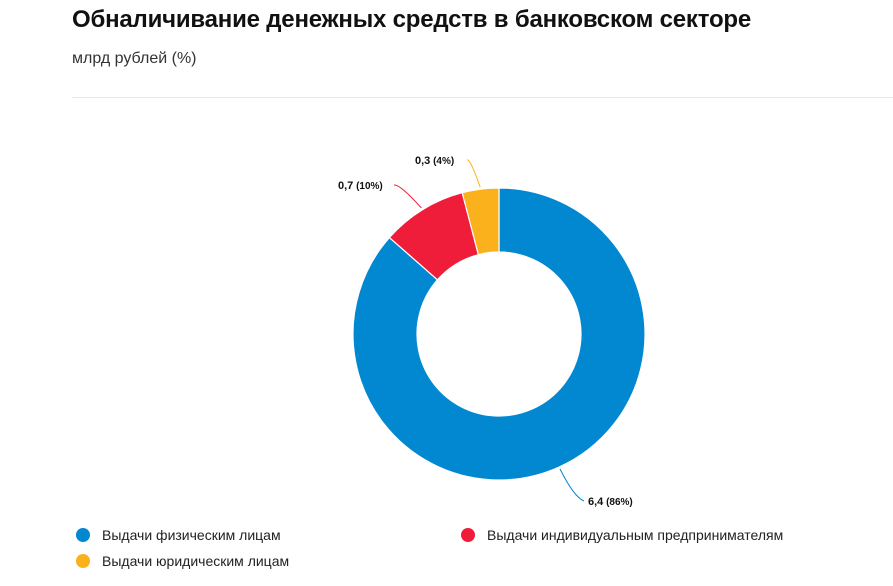 This screenshot has height=586, width=893. Describe the element at coordinates (635, 535) in the screenshot. I see `legend-label: Выдачи индивидуальным предпринимателям` at that location.